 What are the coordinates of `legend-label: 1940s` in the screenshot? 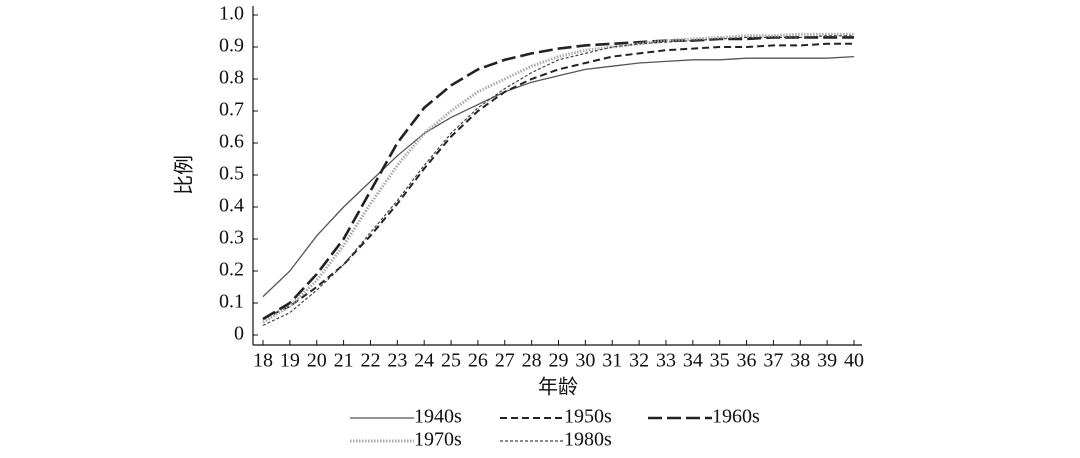 It's located at (438, 417).